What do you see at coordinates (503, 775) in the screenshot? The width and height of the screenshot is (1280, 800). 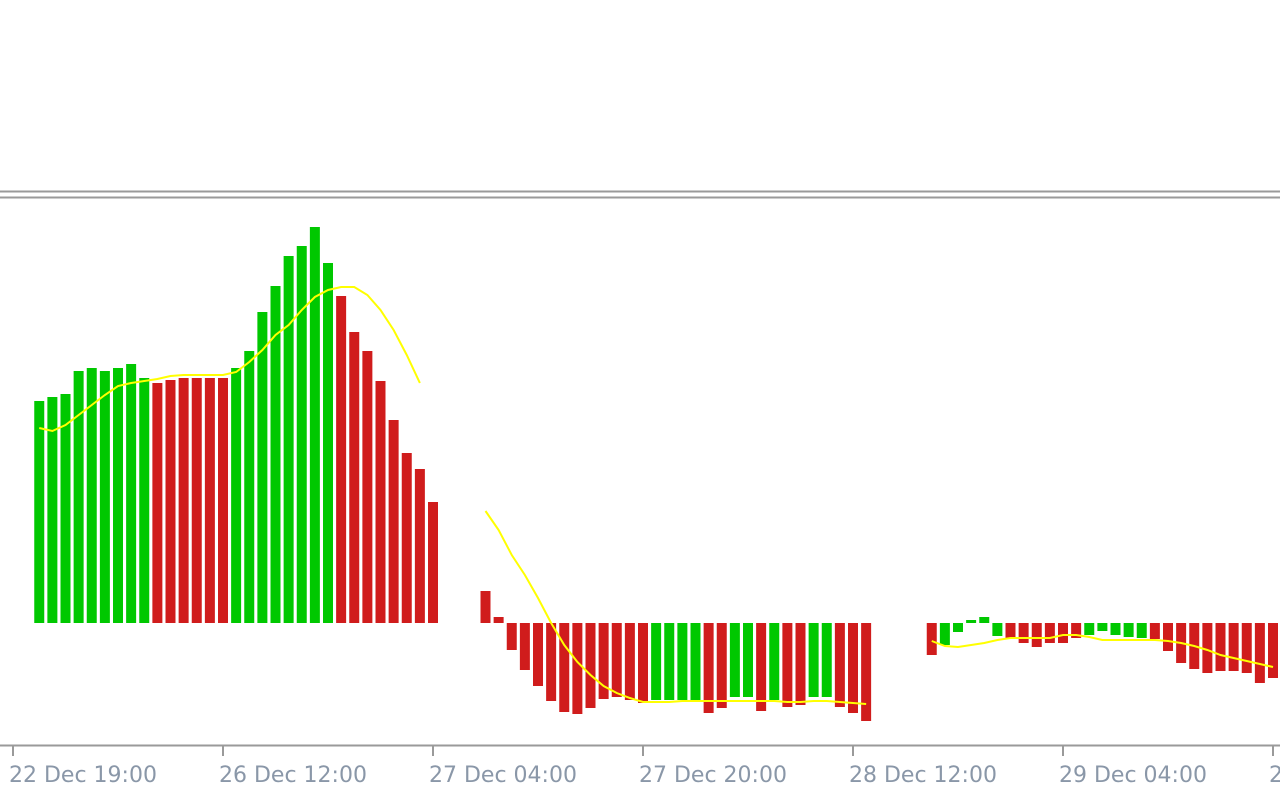 I see `x-tick-label: 27 Dec 04:00` at bounding box center [503, 775].